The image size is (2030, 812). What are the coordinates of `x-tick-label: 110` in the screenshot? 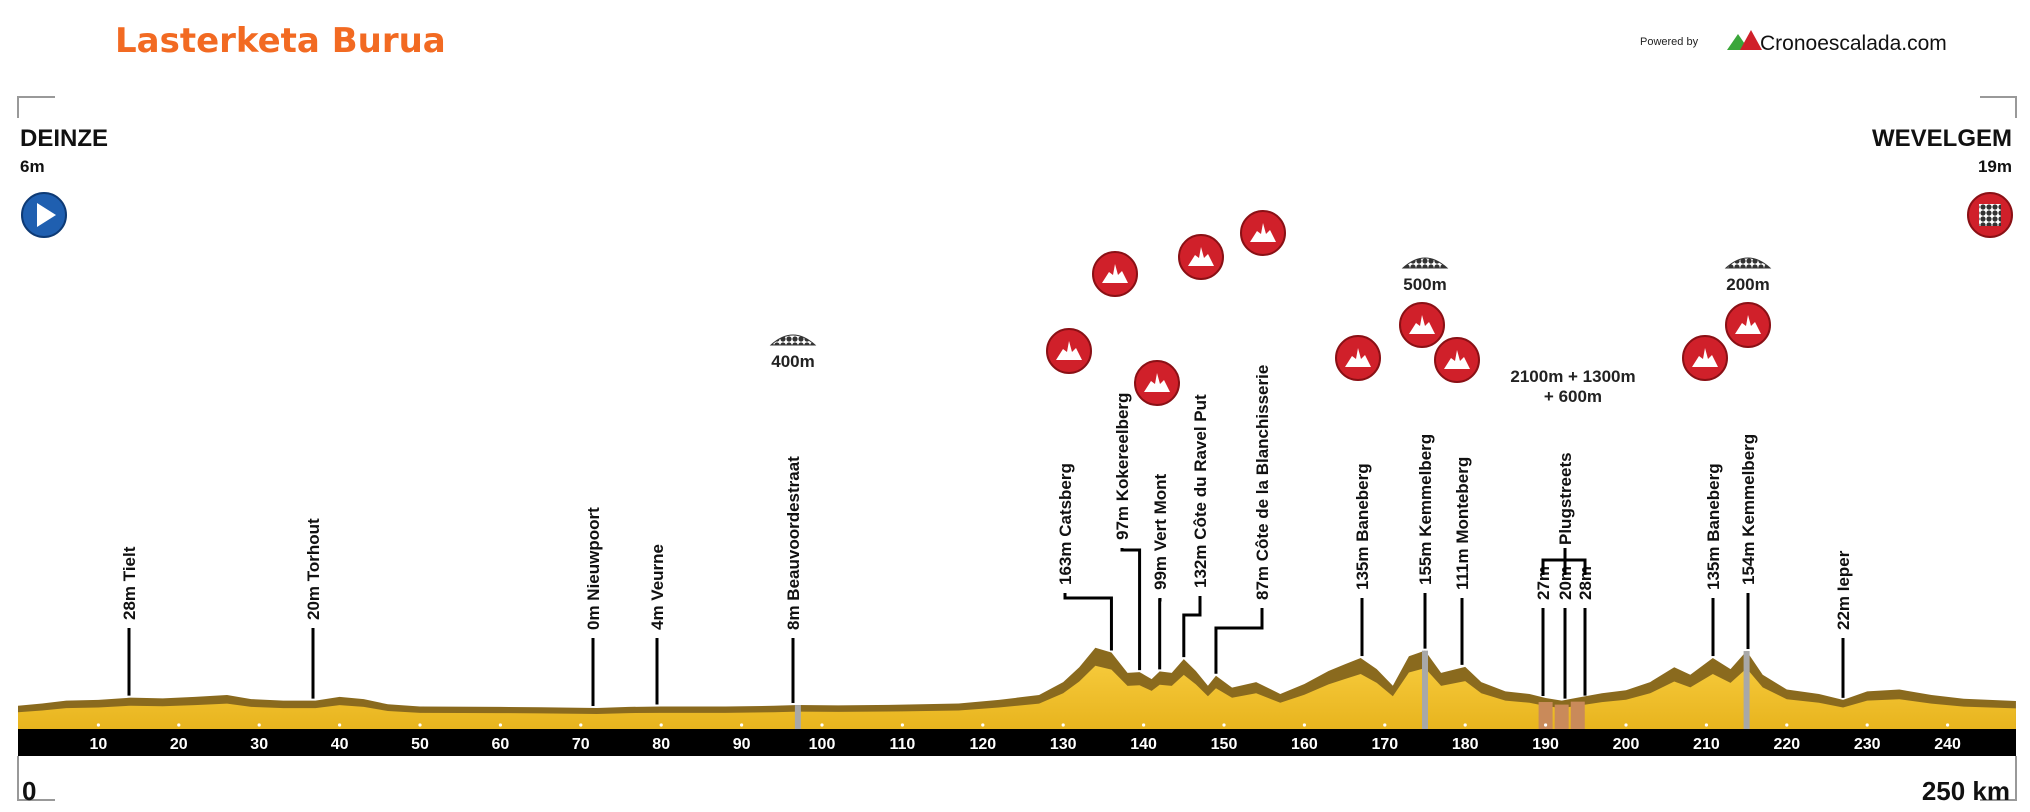 It's located at (902, 744).